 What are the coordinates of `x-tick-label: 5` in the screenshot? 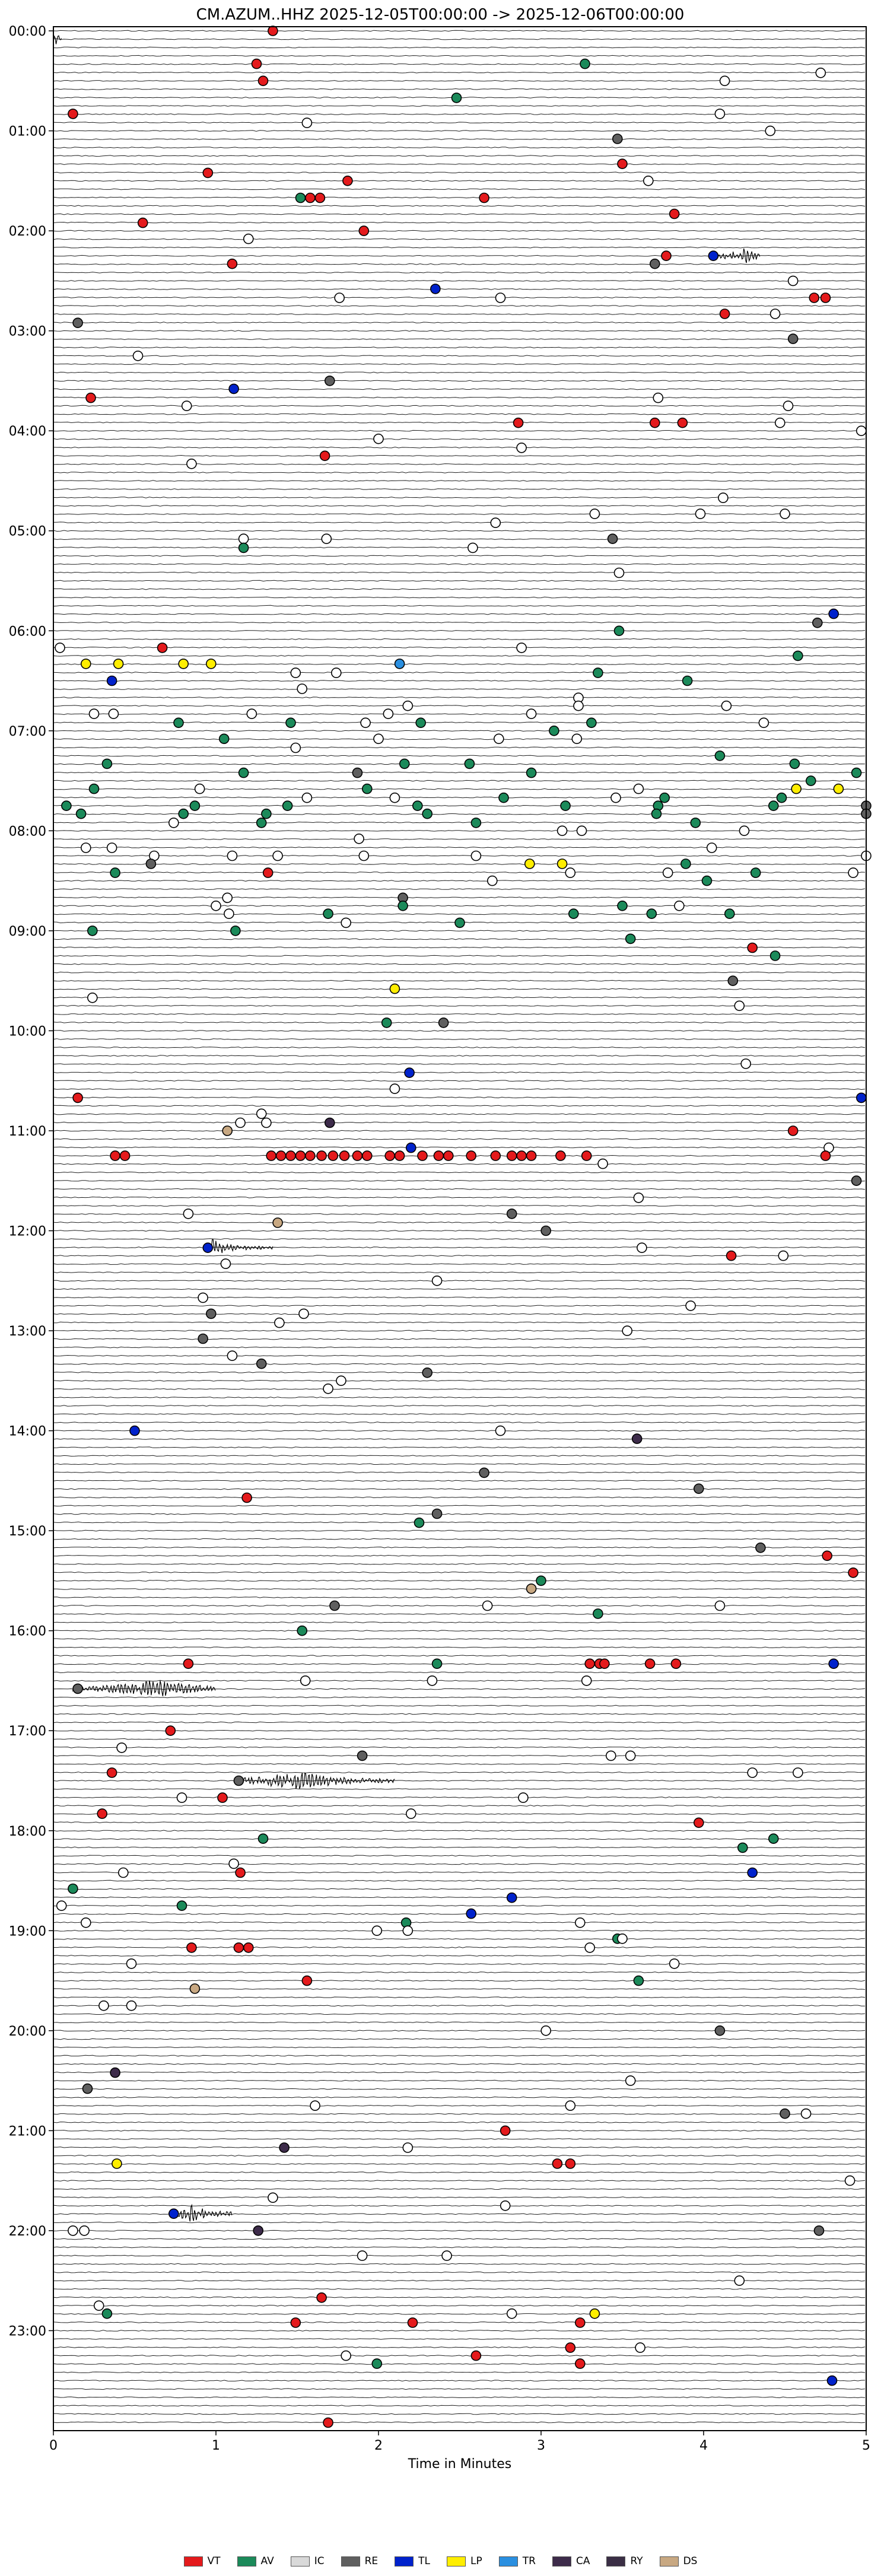 It's located at (866, 2445).